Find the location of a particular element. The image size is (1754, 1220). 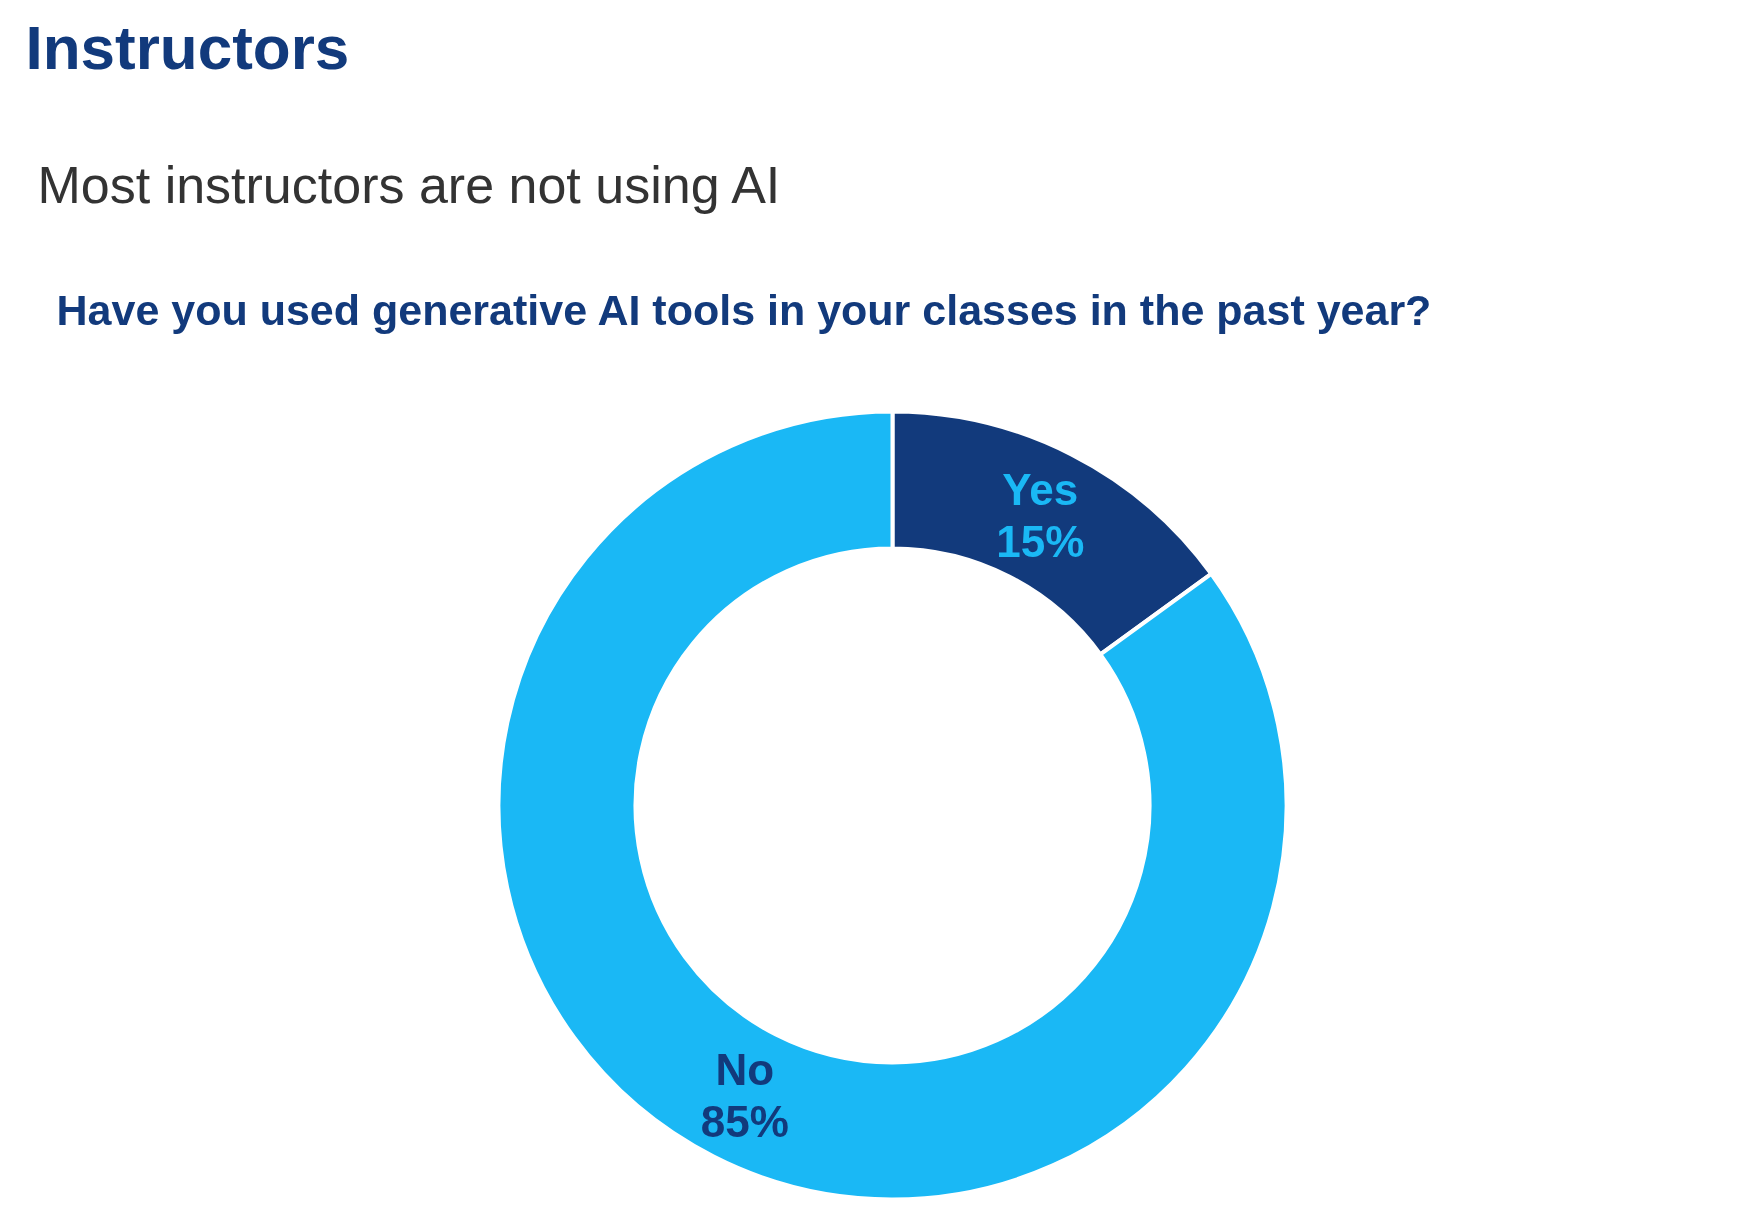

data-label: 85% is located at coordinates (744, 1122).